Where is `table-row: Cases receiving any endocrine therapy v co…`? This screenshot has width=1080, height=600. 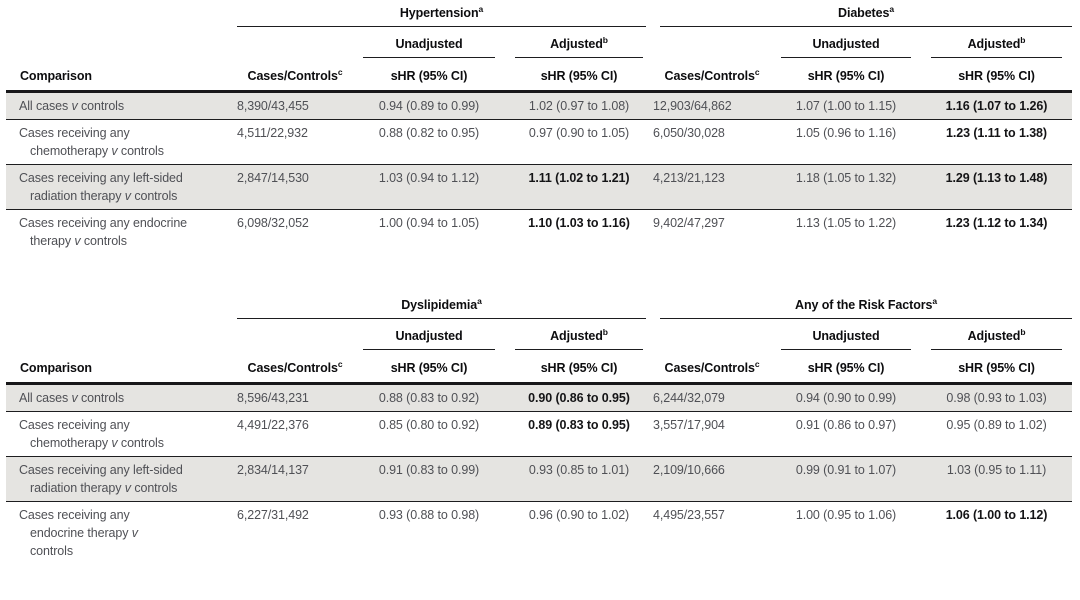 table-row: Cases receiving any endocrine therapy v co… is located at coordinates (539, 533).